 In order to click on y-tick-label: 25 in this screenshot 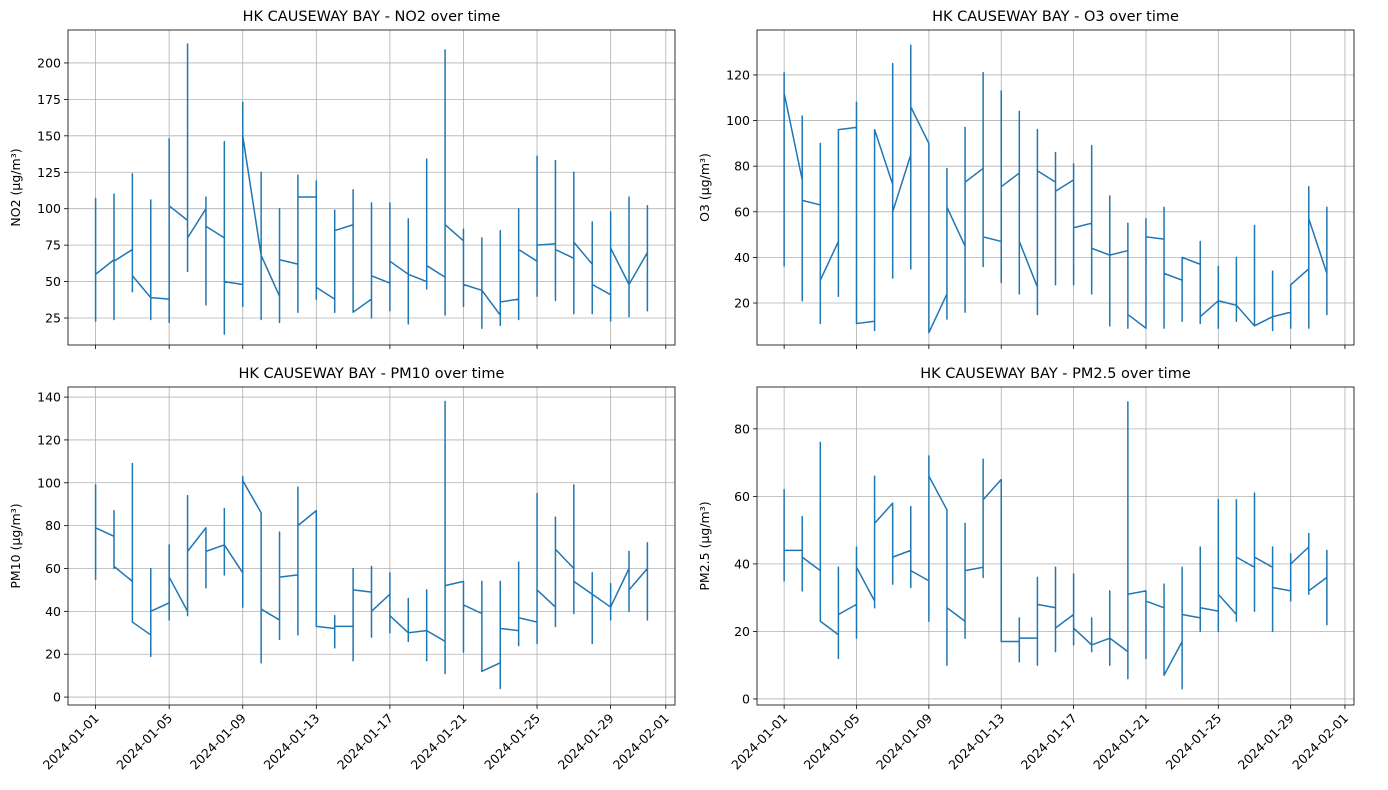, I will do `click(53, 318)`.